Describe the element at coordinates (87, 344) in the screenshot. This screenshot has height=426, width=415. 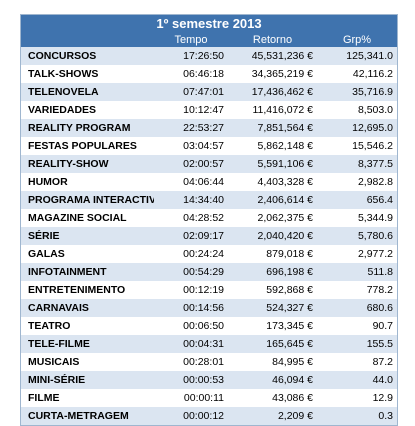
I see `genre-cell: TELE-FILME` at that location.